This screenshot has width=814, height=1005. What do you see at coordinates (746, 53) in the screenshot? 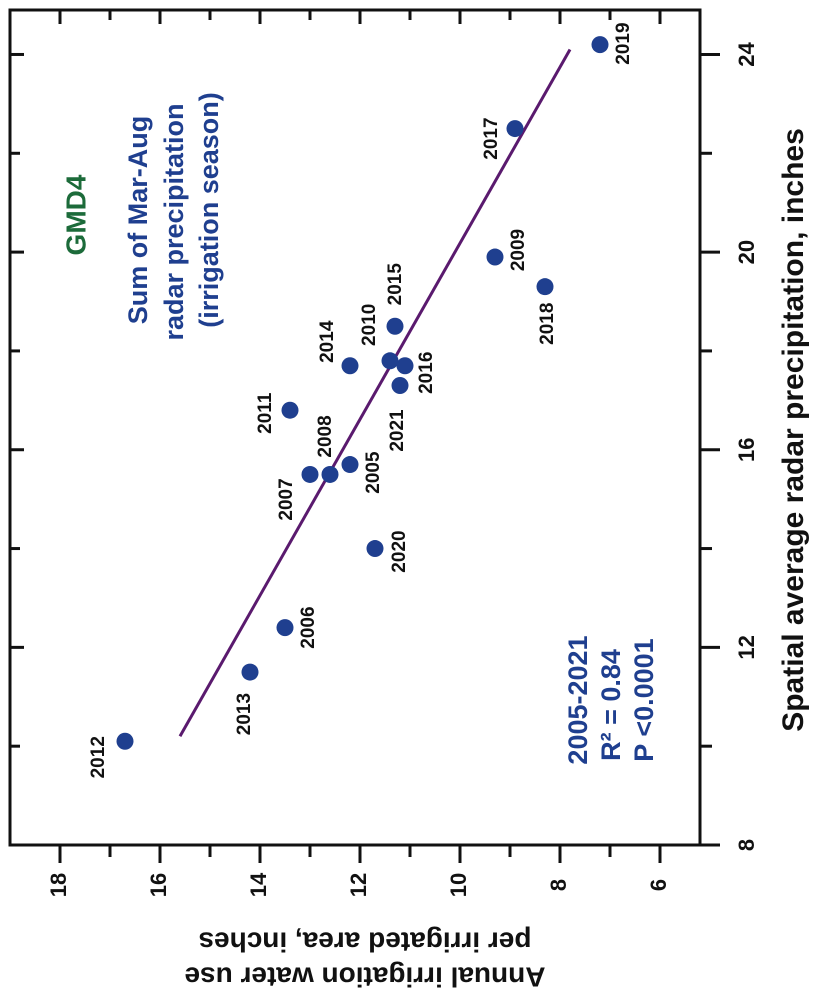
I see `x-tick-label: 24` at bounding box center [746, 53].